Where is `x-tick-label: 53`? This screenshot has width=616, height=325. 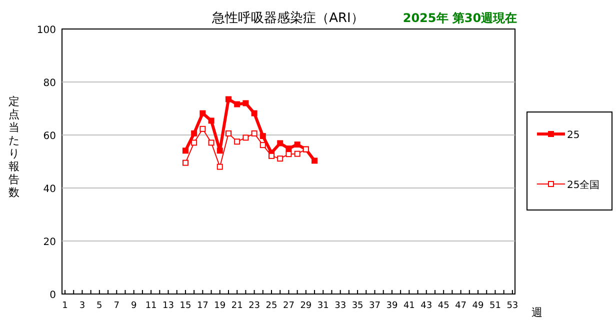 x-tick-label: 53 is located at coordinates (512, 306).